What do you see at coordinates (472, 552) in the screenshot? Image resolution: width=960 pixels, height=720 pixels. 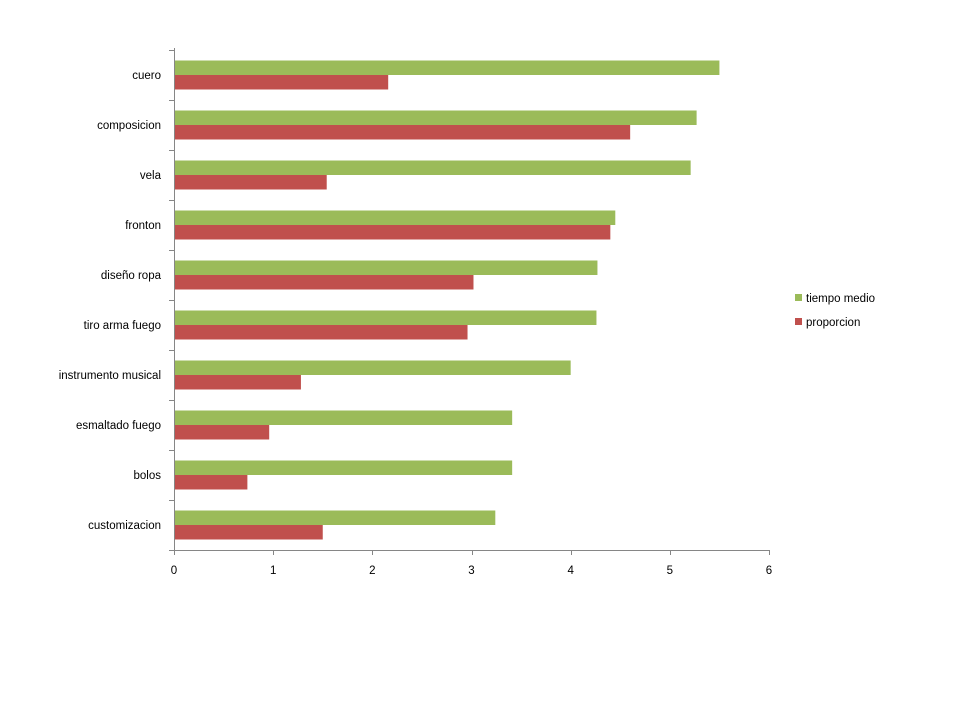 I see `x-axis-ticks` at bounding box center [472, 552].